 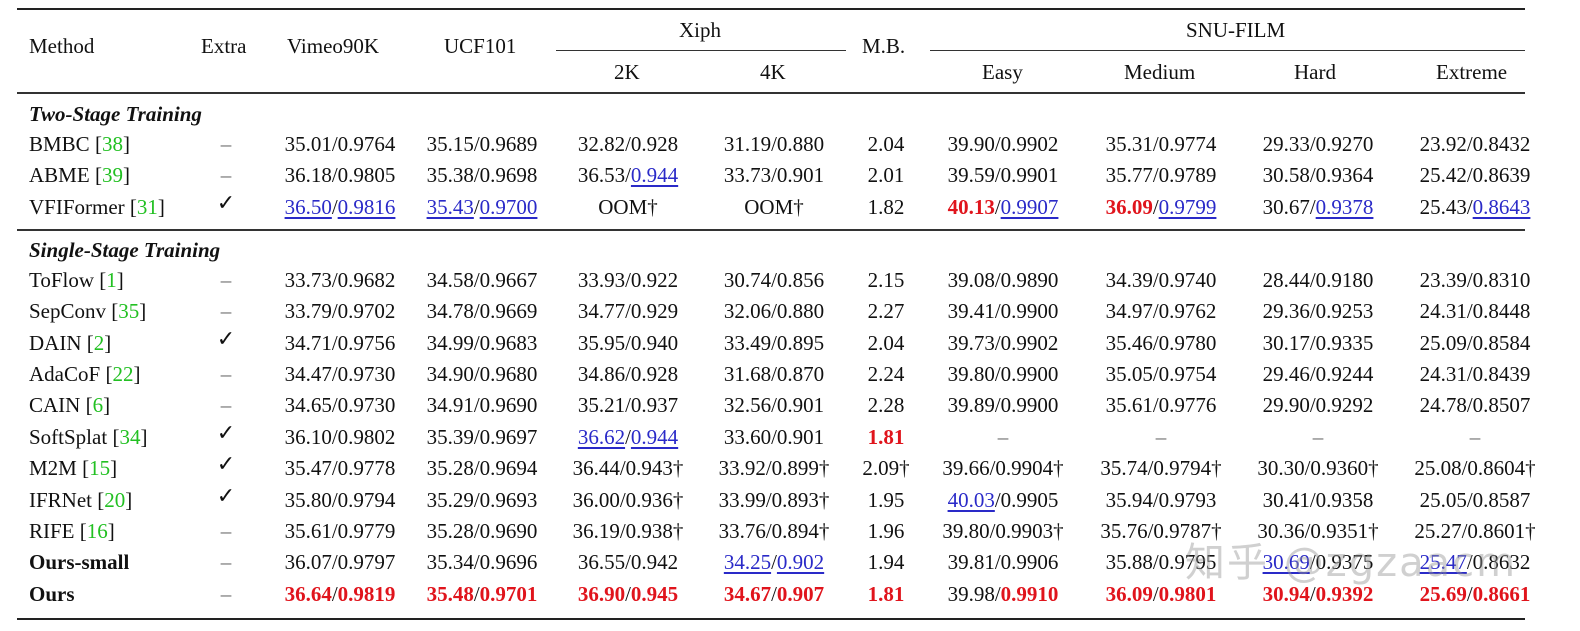 What do you see at coordinates (482, 562) in the screenshot?
I see `metric-cell-ucf: 35.34/0.9696` at bounding box center [482, 562].